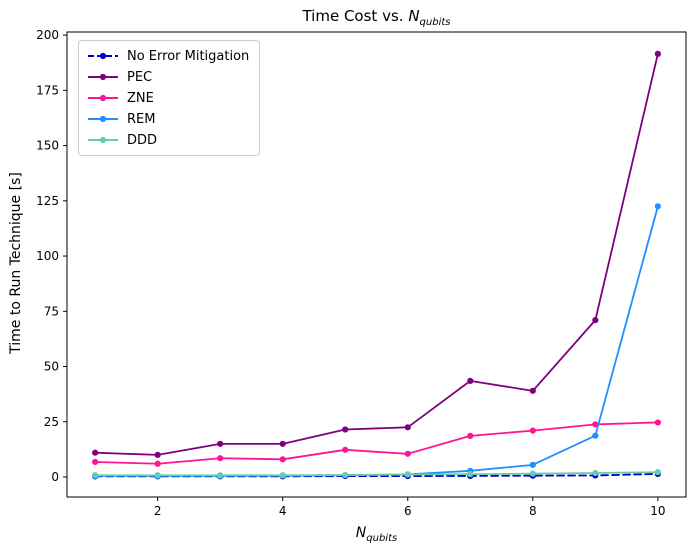 The image size is (695, 554). I want to click on x-tick-label: 10, so click(657, 511).